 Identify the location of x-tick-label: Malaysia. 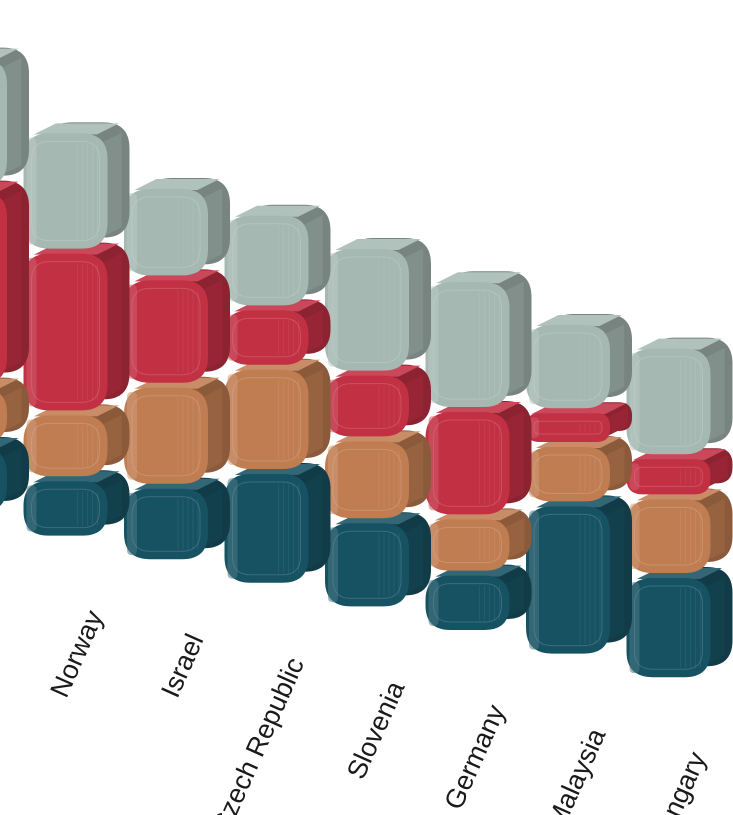
(576, 769).